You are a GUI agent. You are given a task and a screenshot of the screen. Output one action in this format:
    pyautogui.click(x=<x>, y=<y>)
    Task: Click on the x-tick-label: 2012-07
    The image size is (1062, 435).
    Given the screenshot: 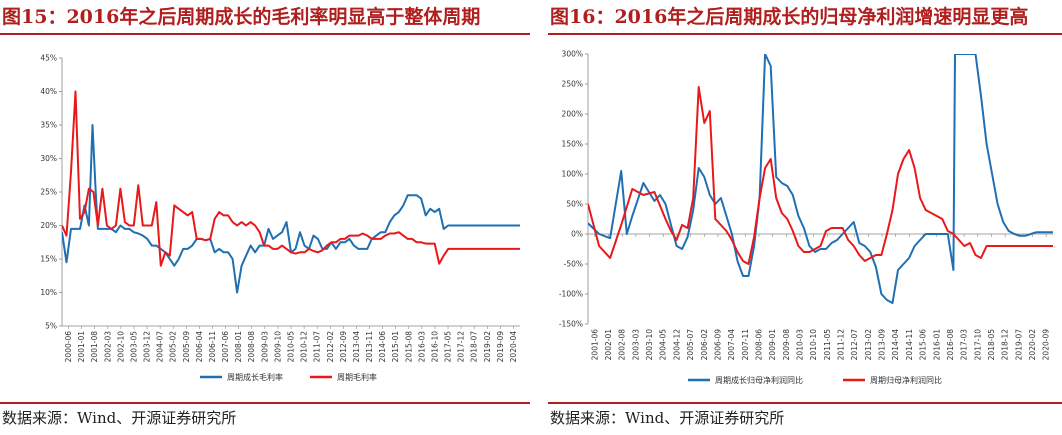 What is the action you would take?
    pyautogui.click(x=854, y=345)
    